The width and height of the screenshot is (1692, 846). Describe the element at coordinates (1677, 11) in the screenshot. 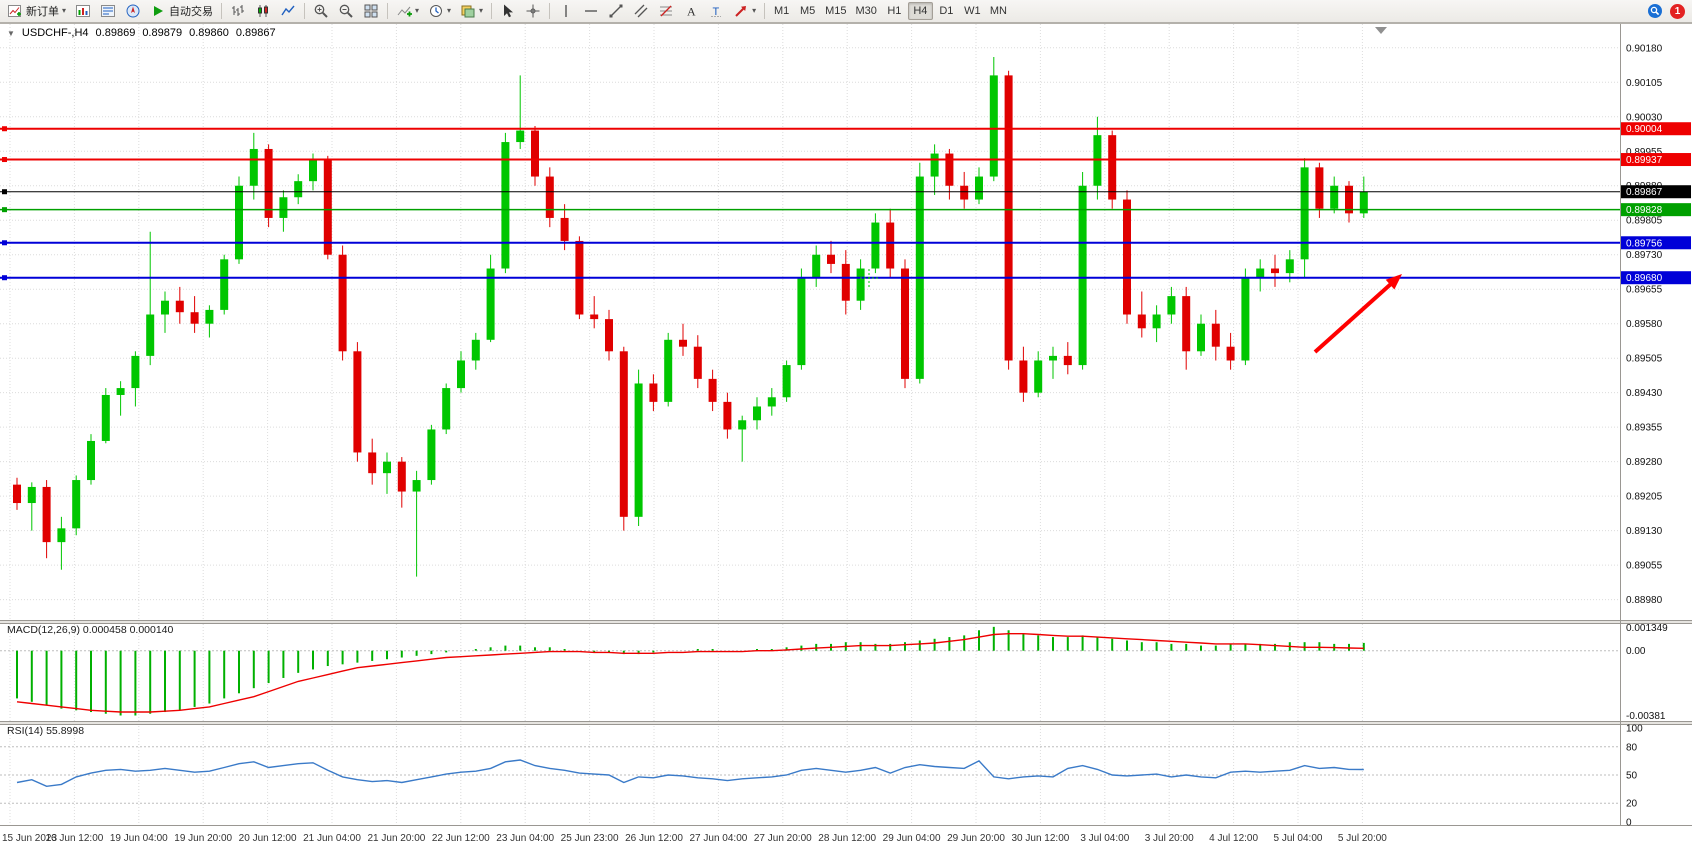

I see `notification-badge: 1` at that location.